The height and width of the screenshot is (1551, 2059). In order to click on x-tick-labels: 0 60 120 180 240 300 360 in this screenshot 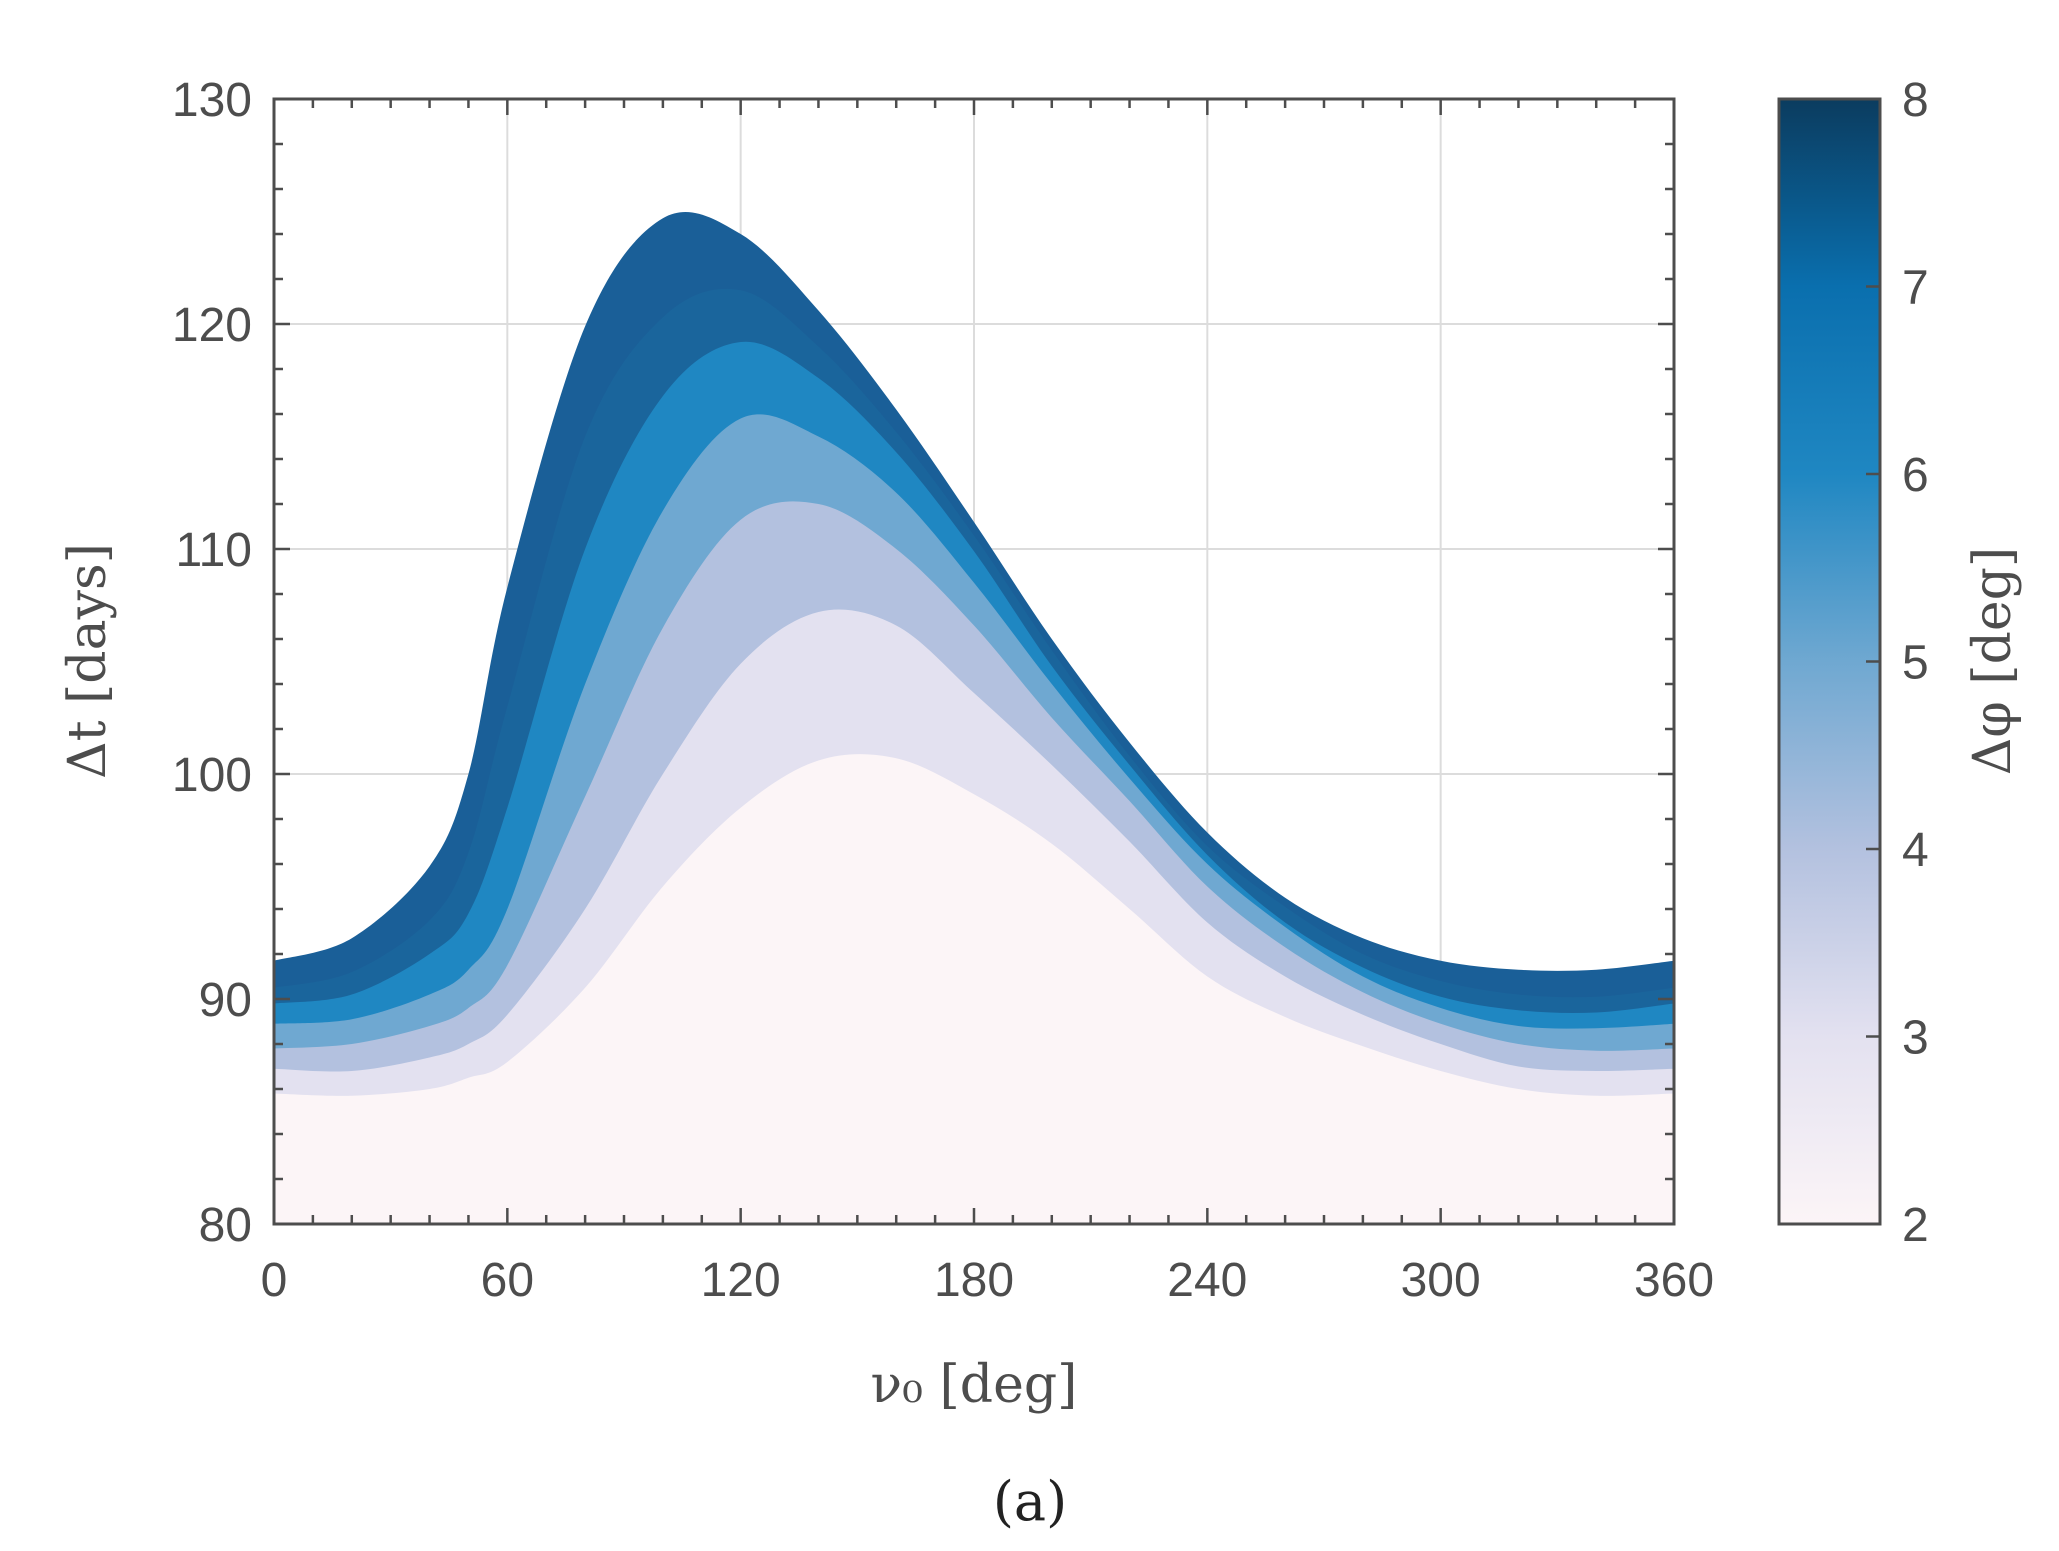, I will do `click(987, 1280)`.